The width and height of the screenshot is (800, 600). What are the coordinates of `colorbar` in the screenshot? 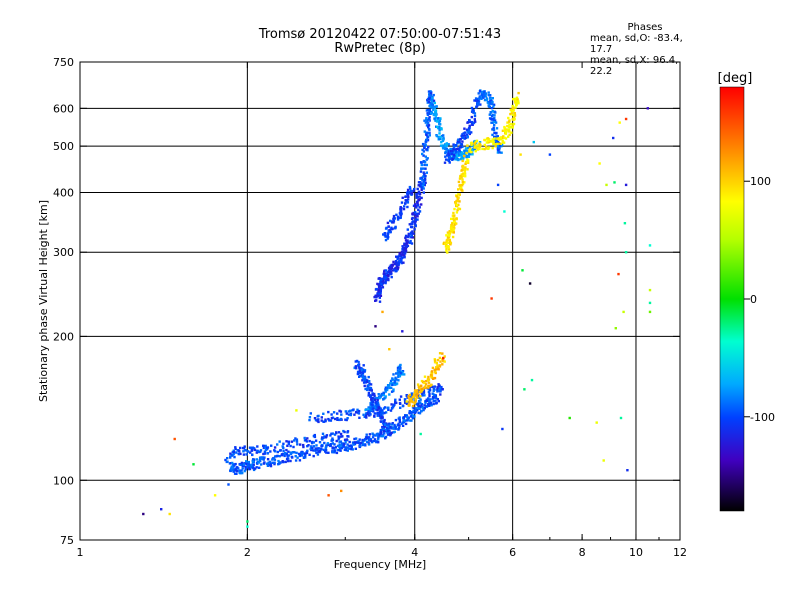 It's located at (732, 299).